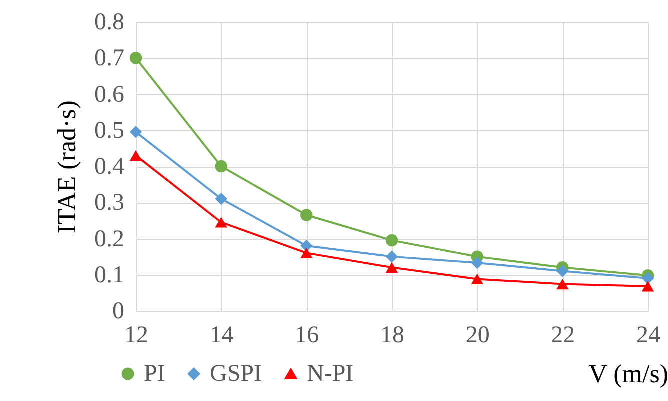 The height and width of the screenshot is (401, 668). Describe the element at coordinates (109, 239) in the screenshot. I see `y-tick-label: 0.2` at that location.